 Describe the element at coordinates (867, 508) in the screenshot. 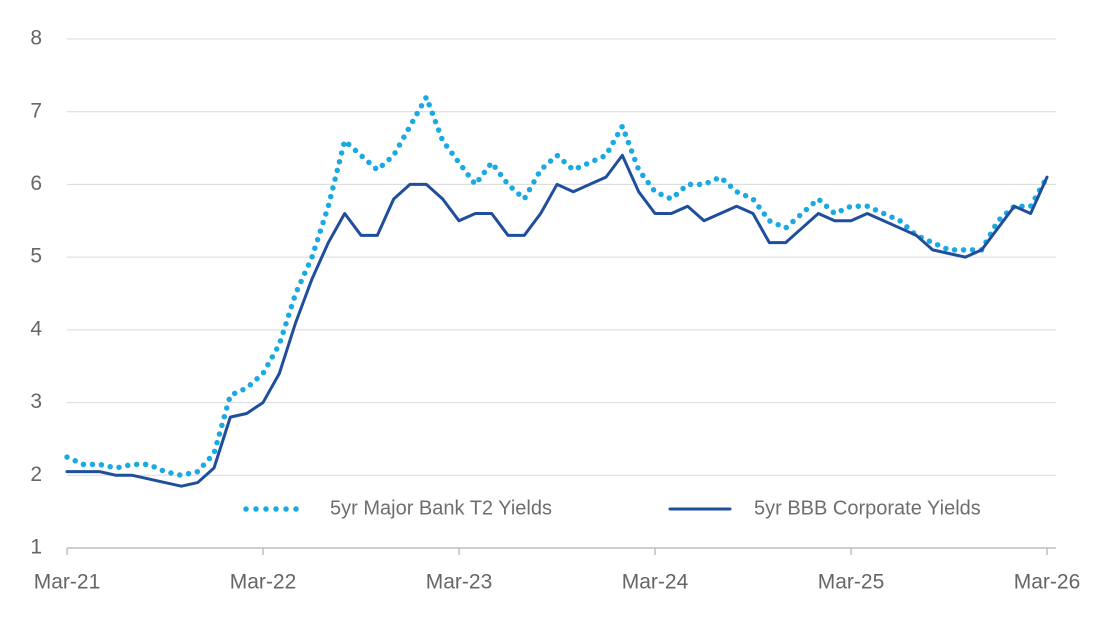

I see `legend-label: 5yr BBB Corporate Yields` at that location.